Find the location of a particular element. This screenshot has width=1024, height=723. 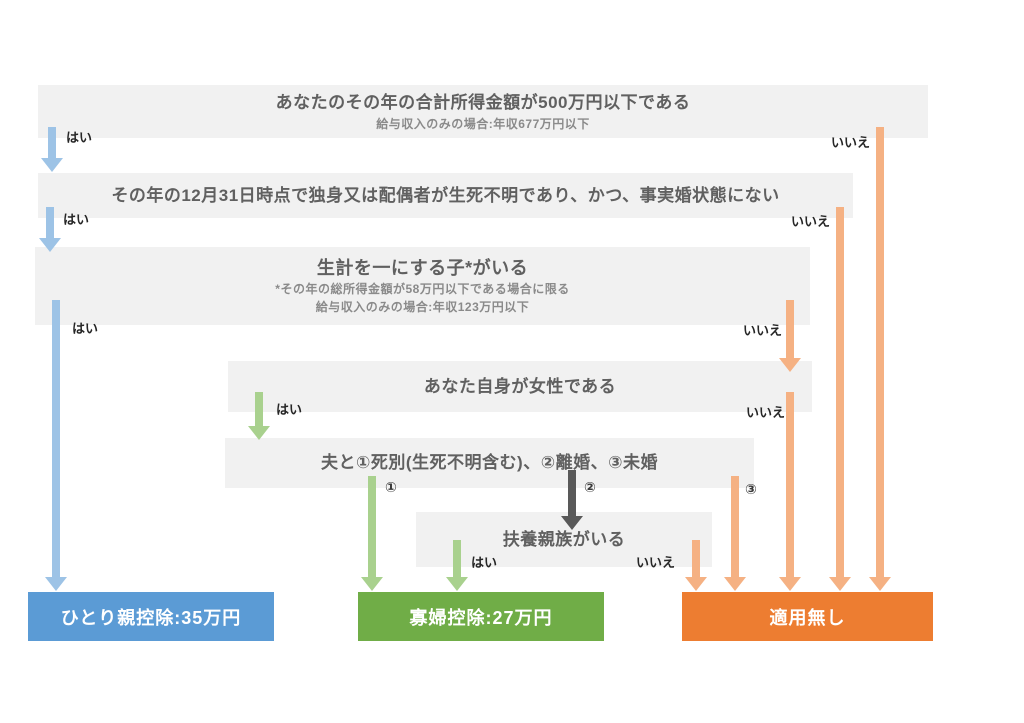

result-box-widow-deduction: 寡婦控除:27万円 is located at coordinates (481, 616).